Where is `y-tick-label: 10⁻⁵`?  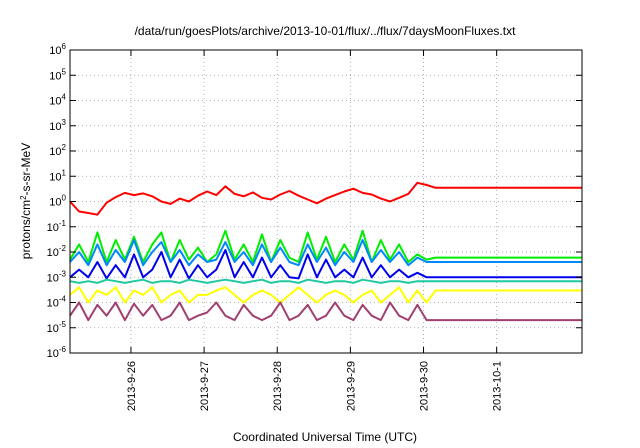 y-tick-label: 10⁻⁵ is located at coordinates (57, 327).